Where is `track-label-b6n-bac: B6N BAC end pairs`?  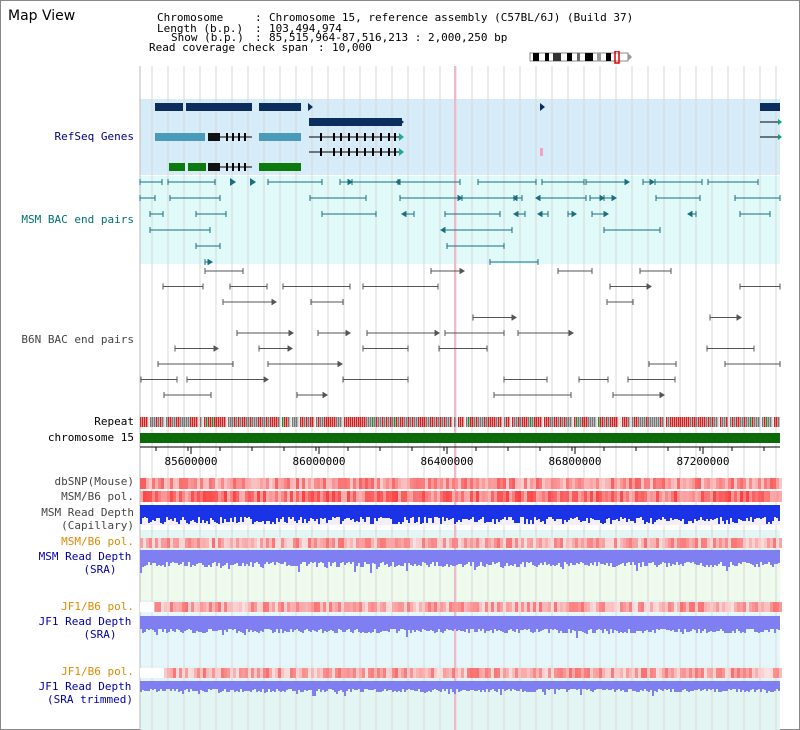 track-label-b6n-bac: B6N BAC end pairs is located at coordinates (77, 339).